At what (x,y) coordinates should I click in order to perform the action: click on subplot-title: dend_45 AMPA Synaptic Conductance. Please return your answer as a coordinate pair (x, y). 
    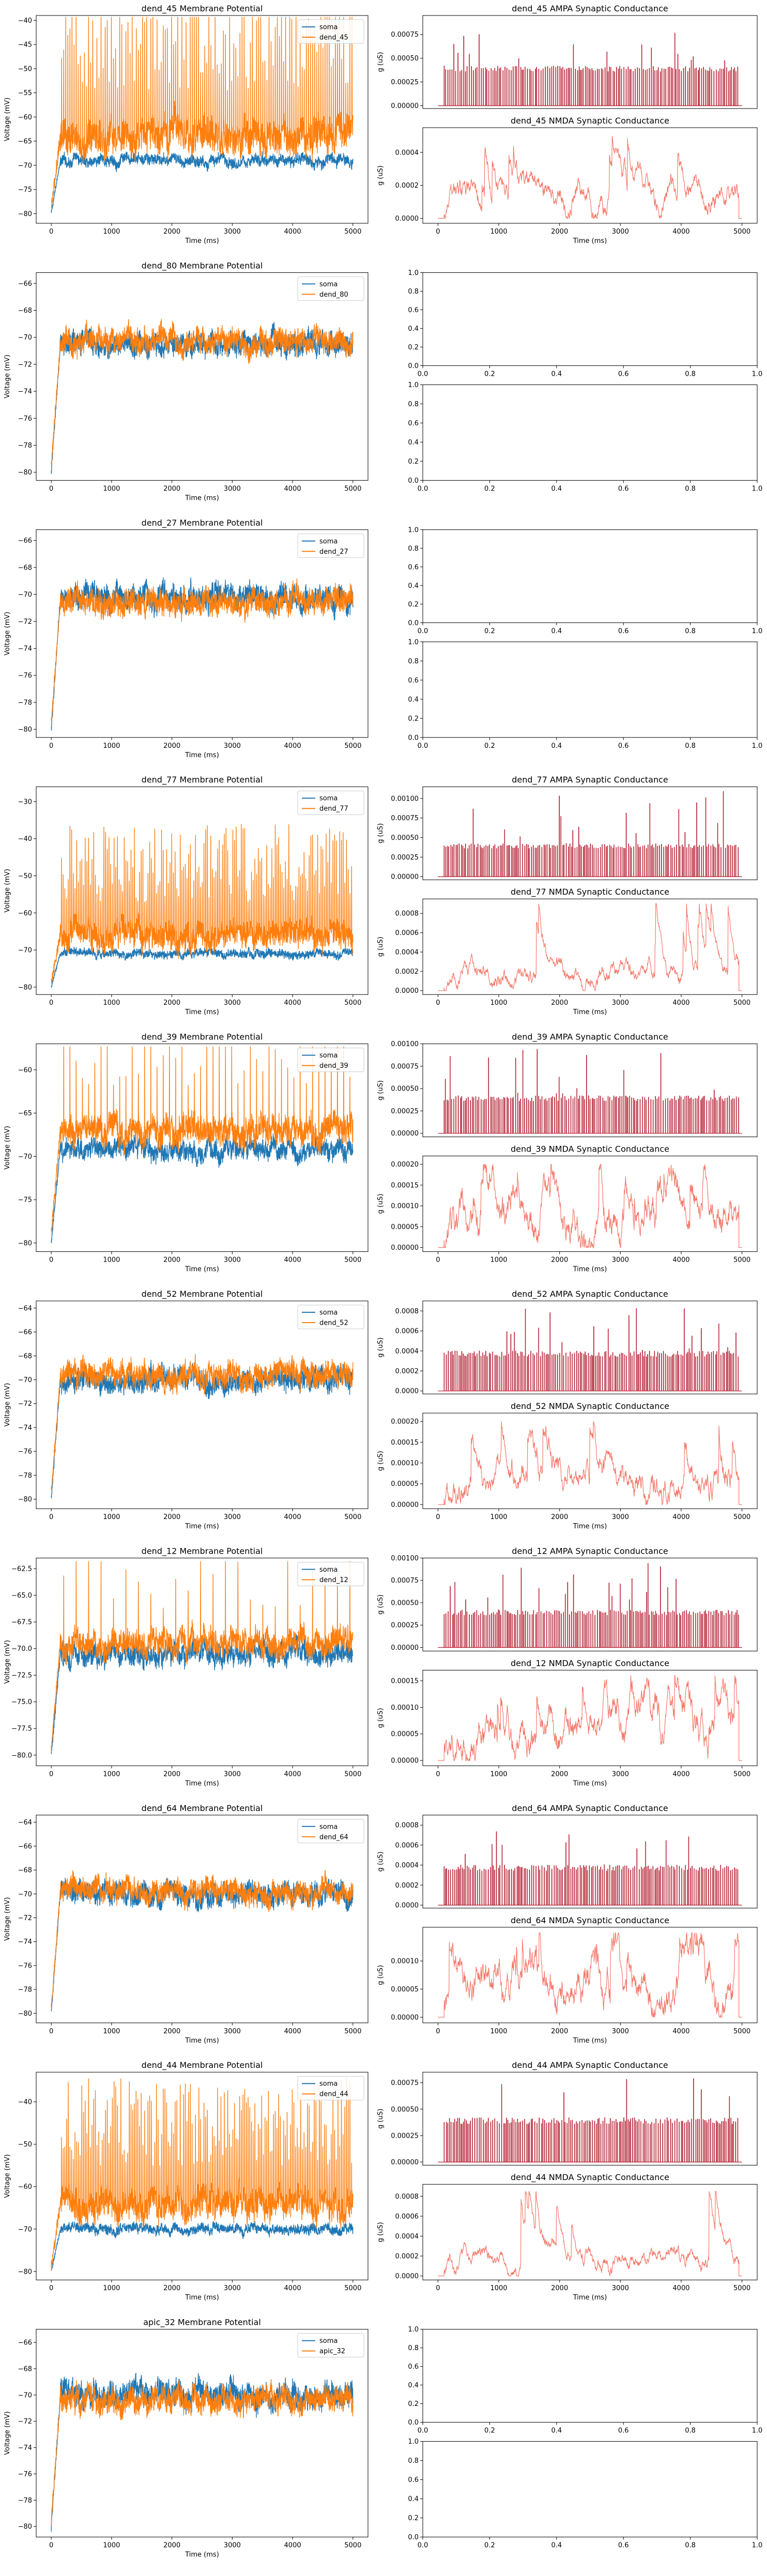
    Looking at the image, I should click on (590, 9).